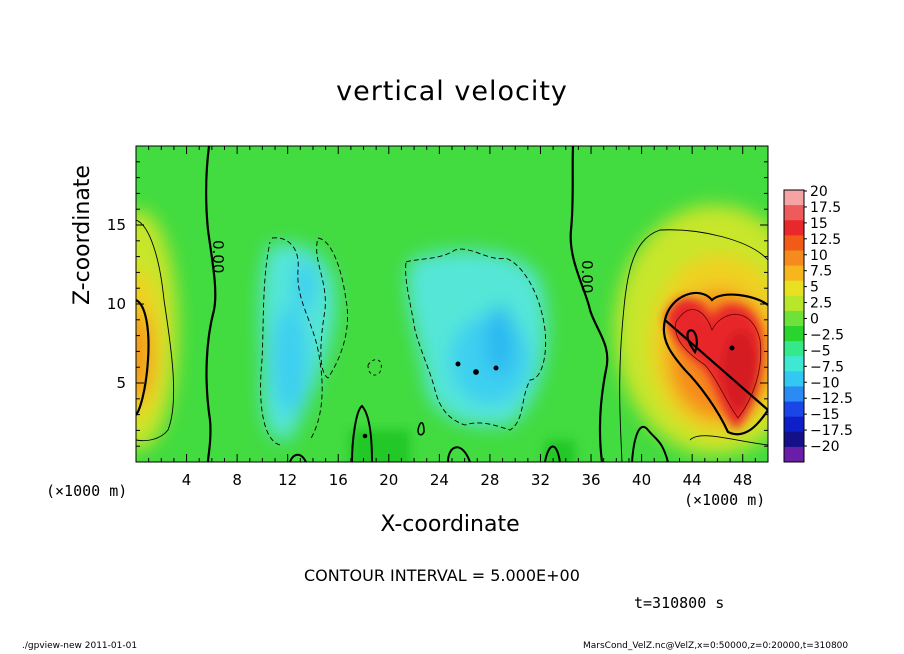 The height and width of the screenshot is (654, 904). I want to click on colorbar-label: −5, so click(820, 351).